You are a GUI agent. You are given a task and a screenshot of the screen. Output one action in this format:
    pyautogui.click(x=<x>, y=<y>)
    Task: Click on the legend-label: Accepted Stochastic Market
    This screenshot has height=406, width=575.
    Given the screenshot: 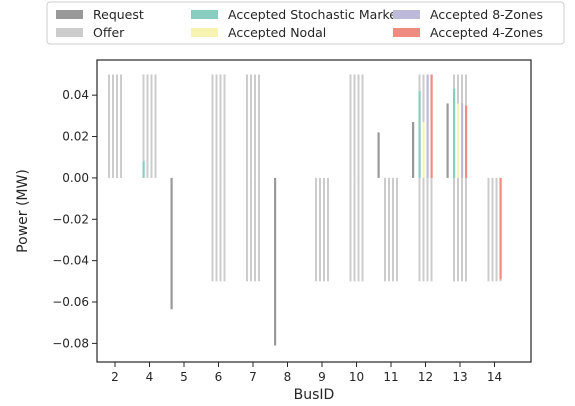 What is the action you would take?
    pyautogui.click(x=315, y=14)
    